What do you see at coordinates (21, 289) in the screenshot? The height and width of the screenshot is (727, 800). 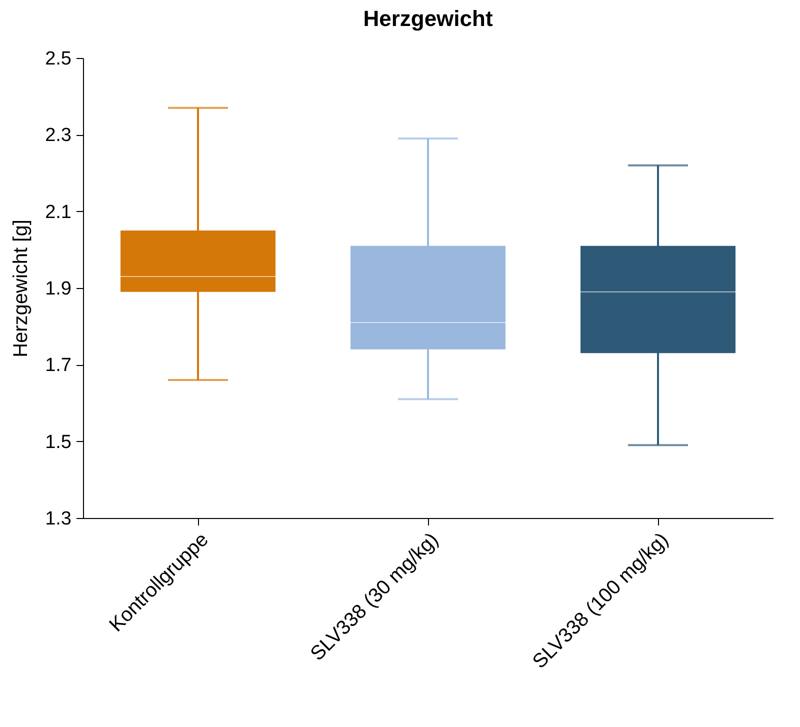 I see `y-axis-title: Herzgewicht [g]` at bounding box center [21, 289].